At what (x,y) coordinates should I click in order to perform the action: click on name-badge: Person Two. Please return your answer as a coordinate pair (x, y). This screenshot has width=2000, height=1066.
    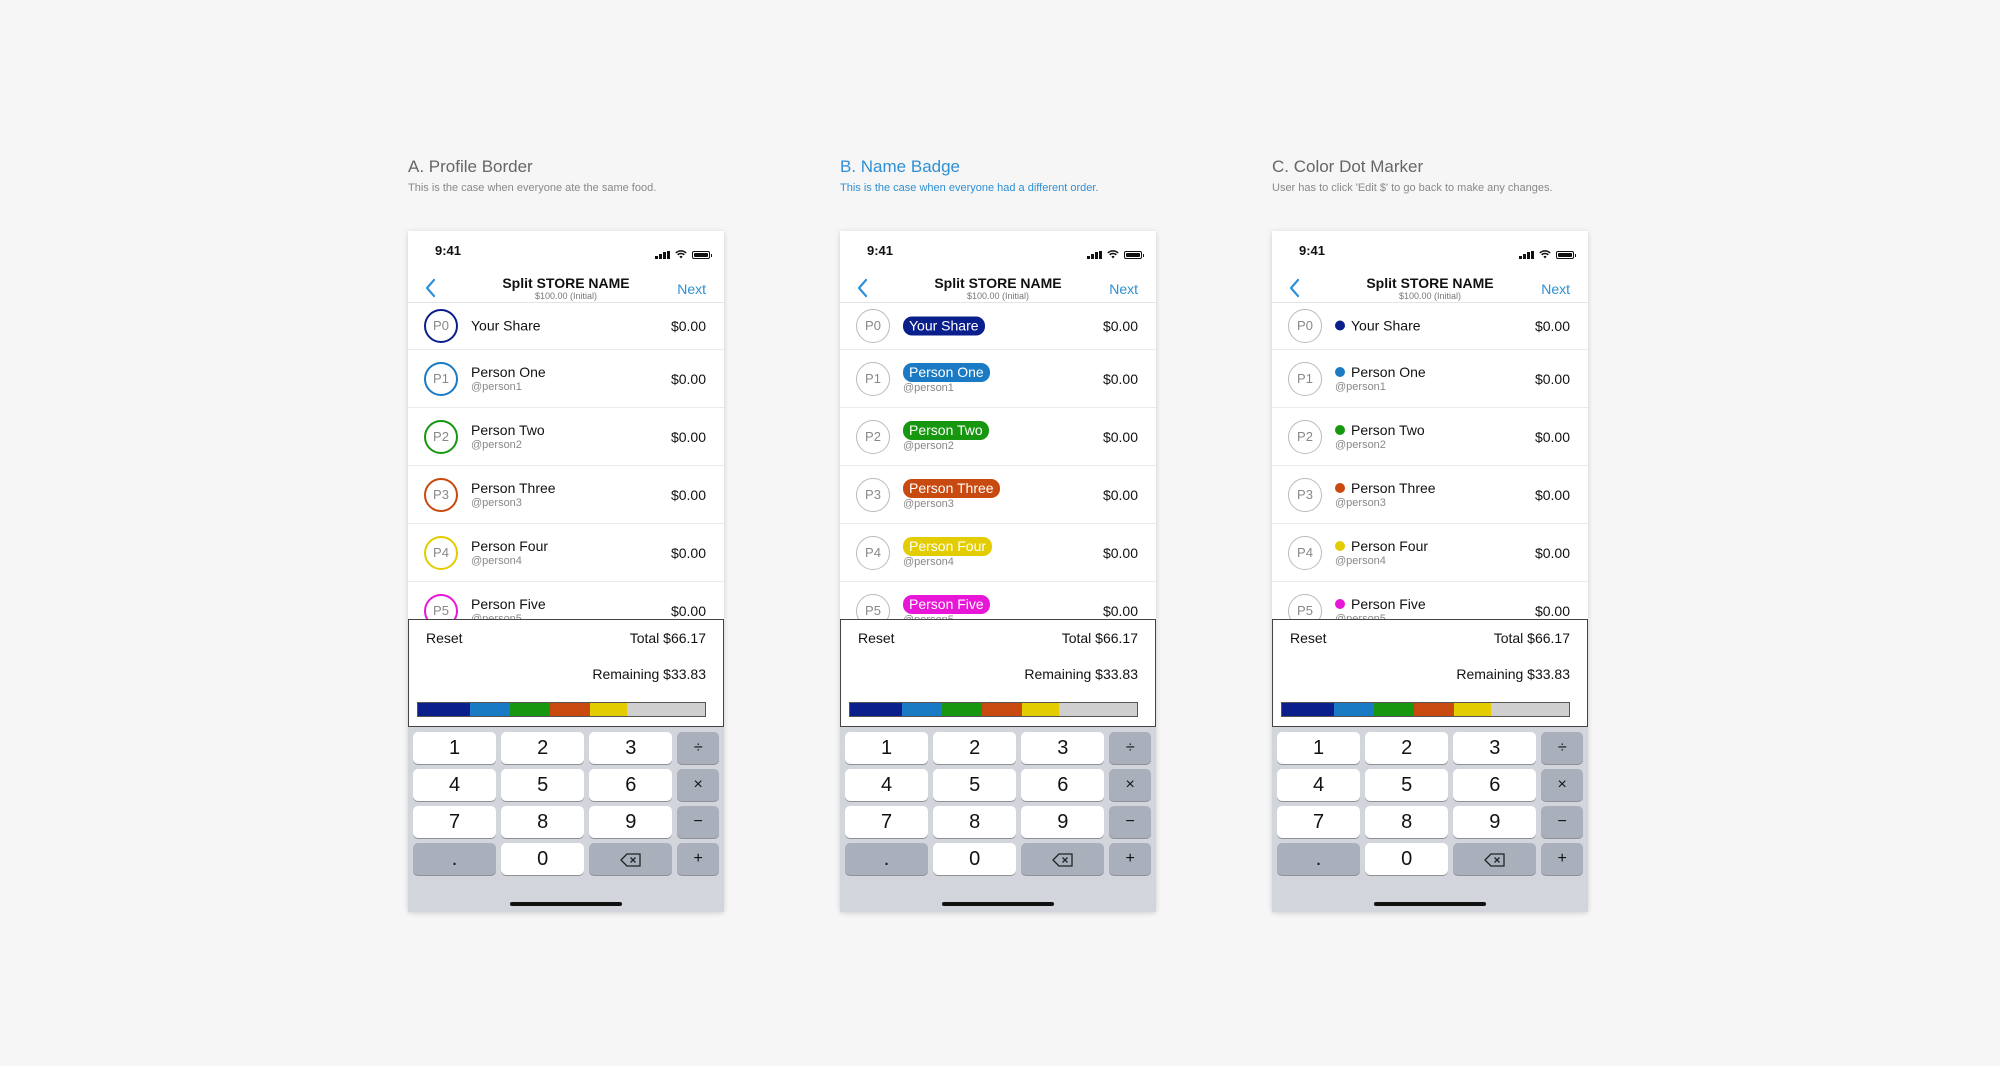
    Looking at the image, I should click on (946, 430).